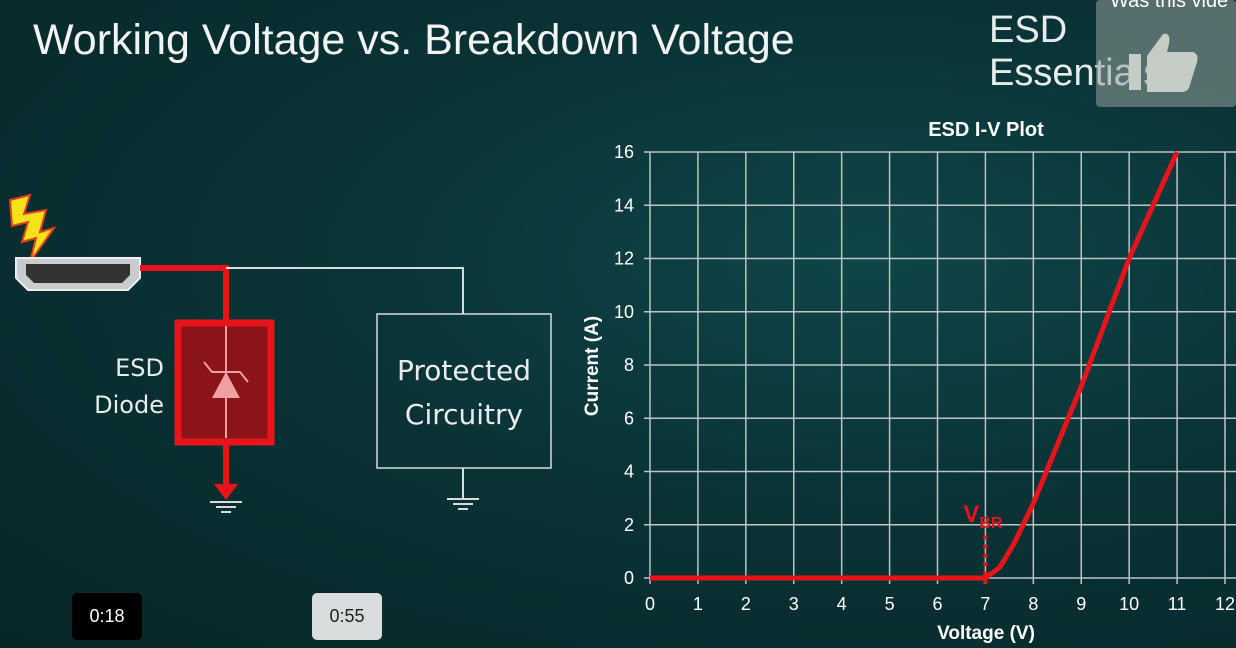  I want to click on y-tick-label: 10, so click(624, 312).